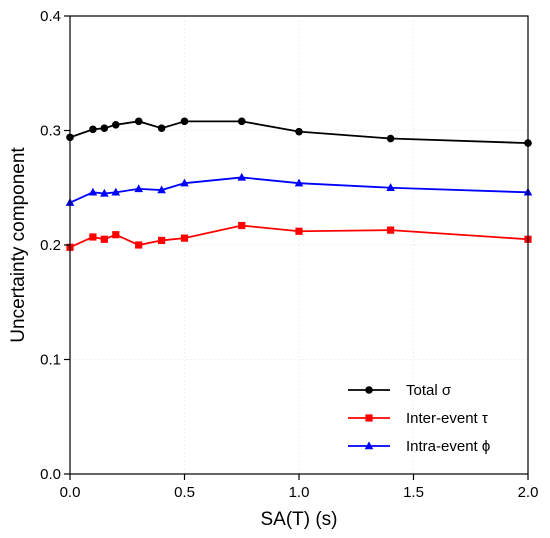 Image resolution: width=550 pixels, height=538 pixels. I want to click on x-tick-label: 1.5, so click(413, 492).